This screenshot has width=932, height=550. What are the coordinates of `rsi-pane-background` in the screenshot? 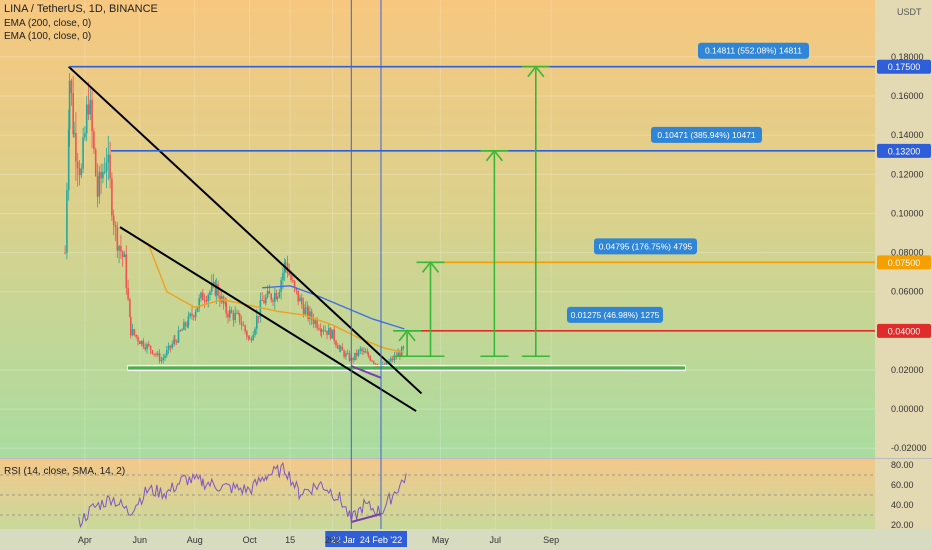 It's located at (437, 494).